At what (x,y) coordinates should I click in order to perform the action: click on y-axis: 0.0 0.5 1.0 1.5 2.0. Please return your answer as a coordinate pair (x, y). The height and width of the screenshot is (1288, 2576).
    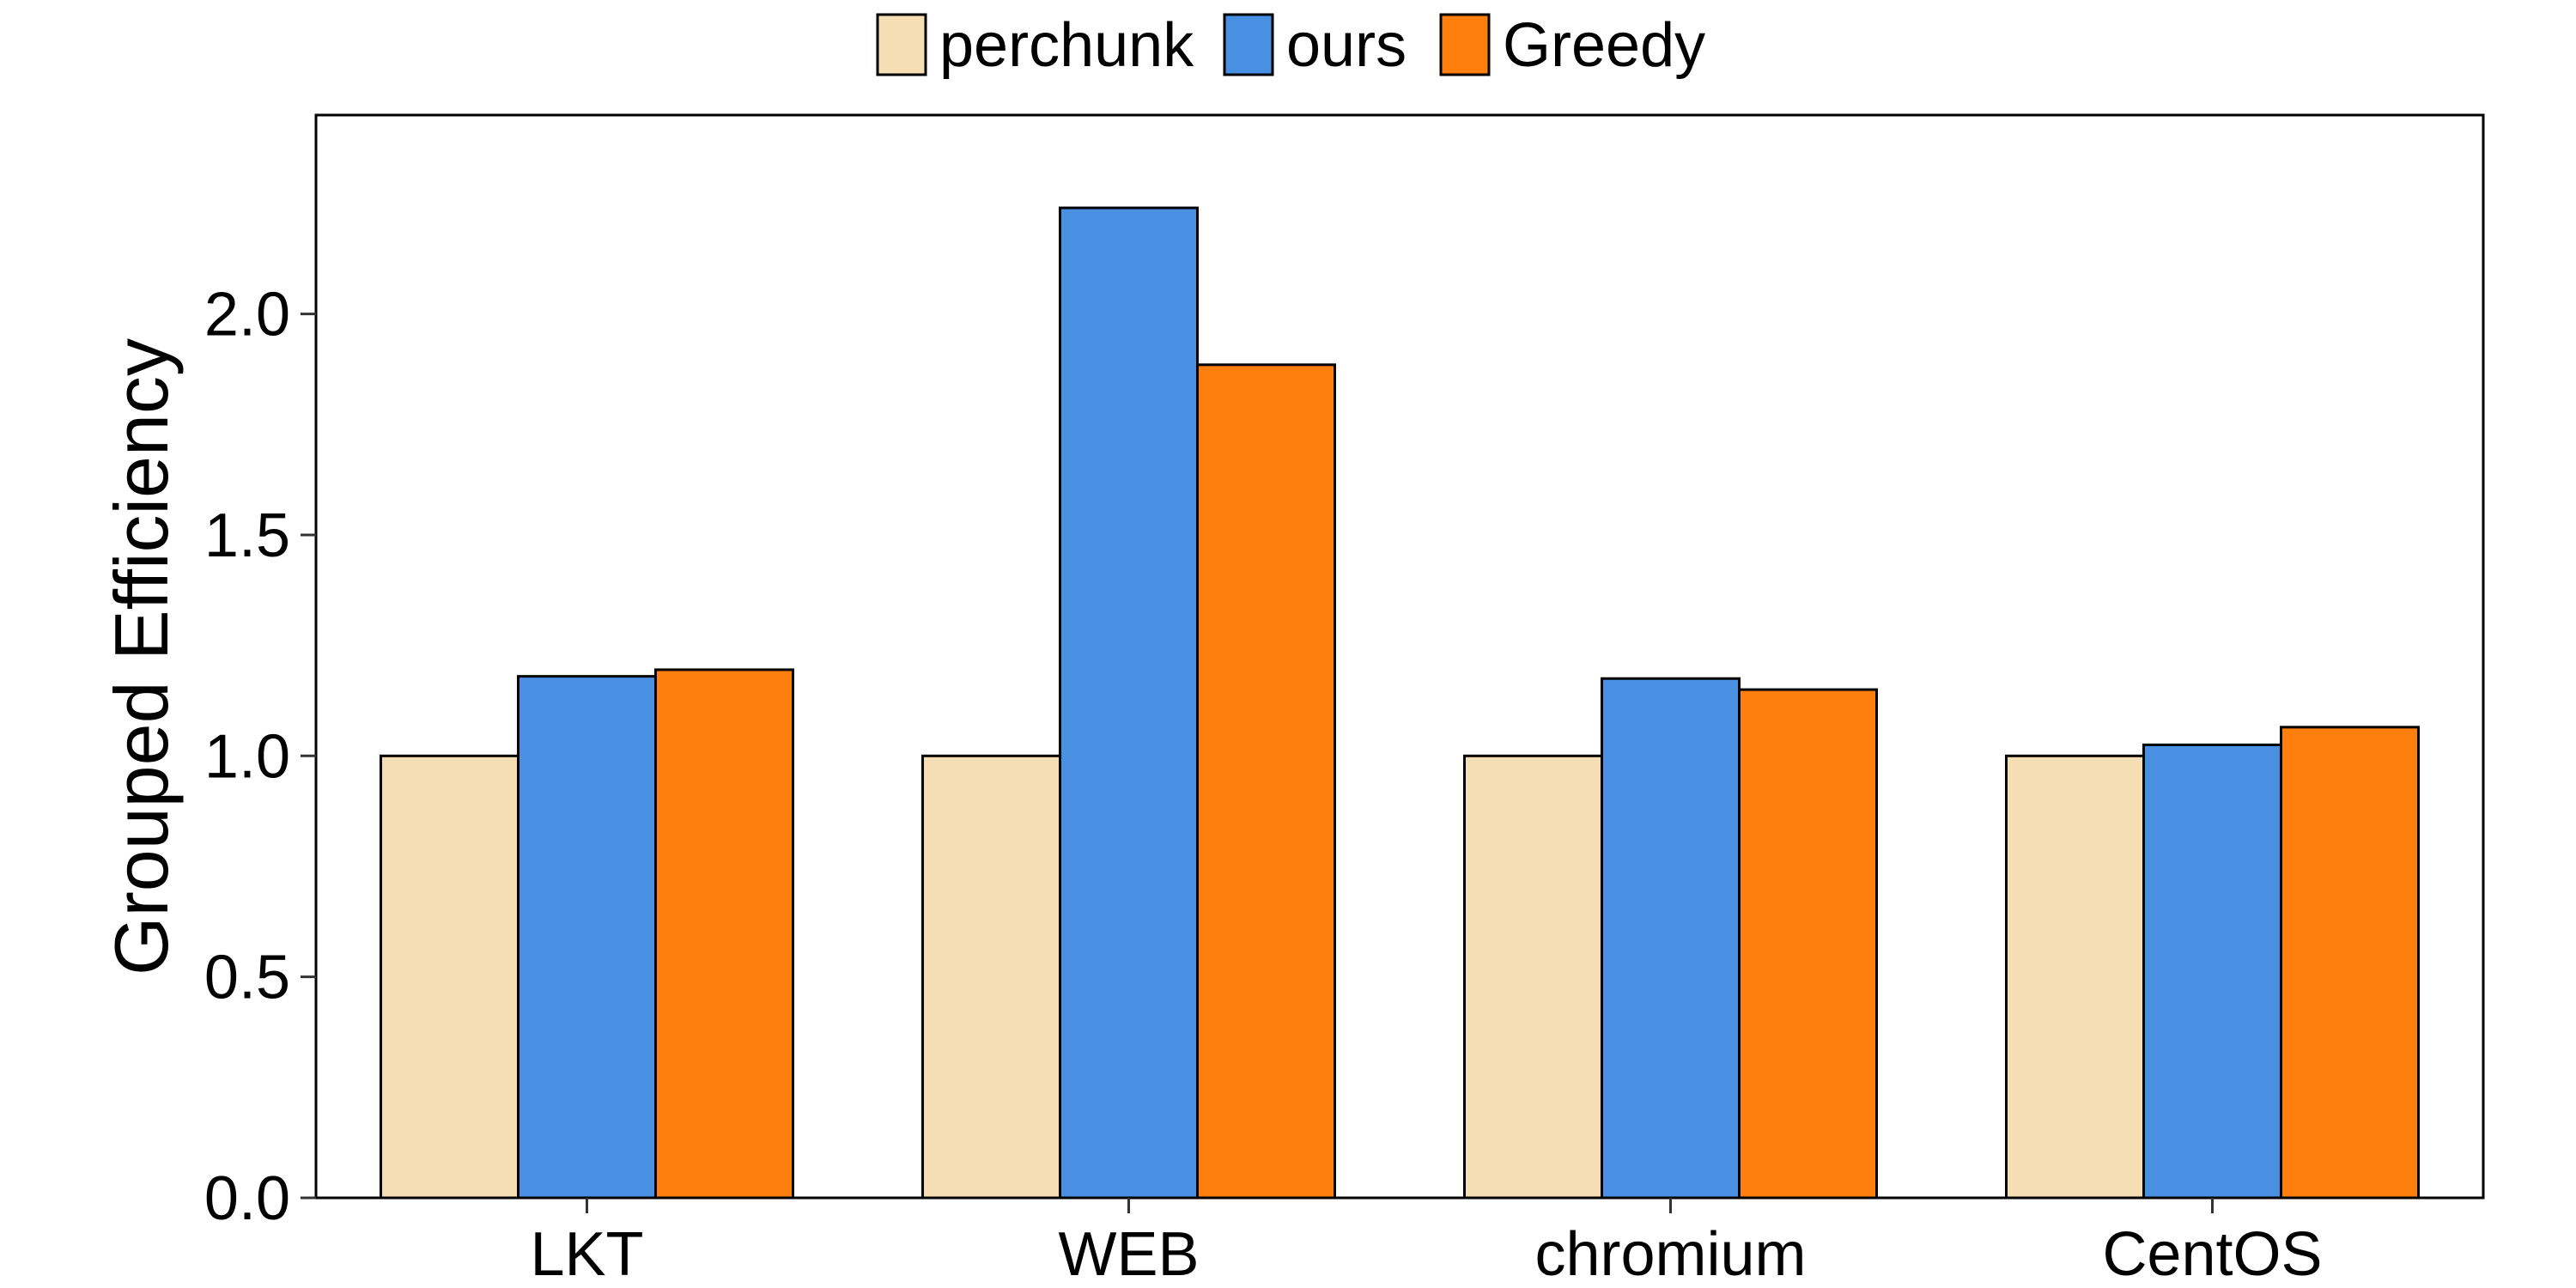
    Looking at the image, I should click on (260, 757).